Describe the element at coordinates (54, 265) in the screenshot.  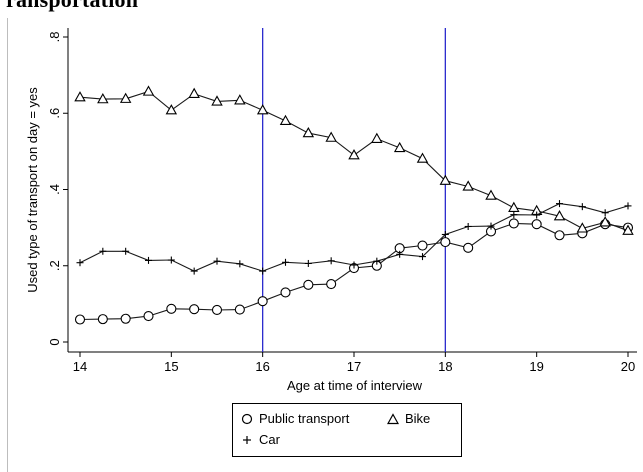
I see `y-tick-label: .2` at that location.